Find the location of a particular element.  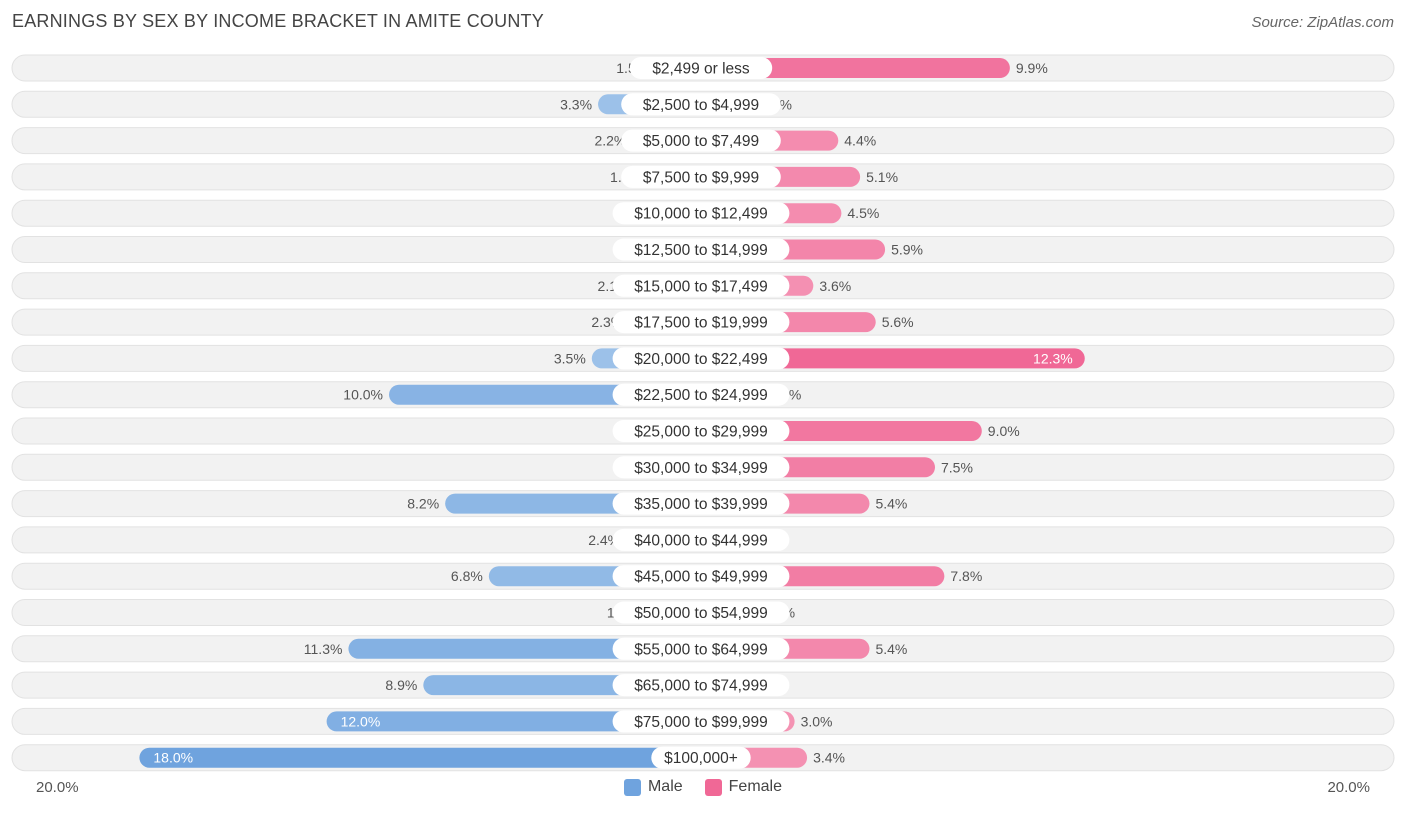

female-value-label: 5.6% is located at coordinates (898, 322).